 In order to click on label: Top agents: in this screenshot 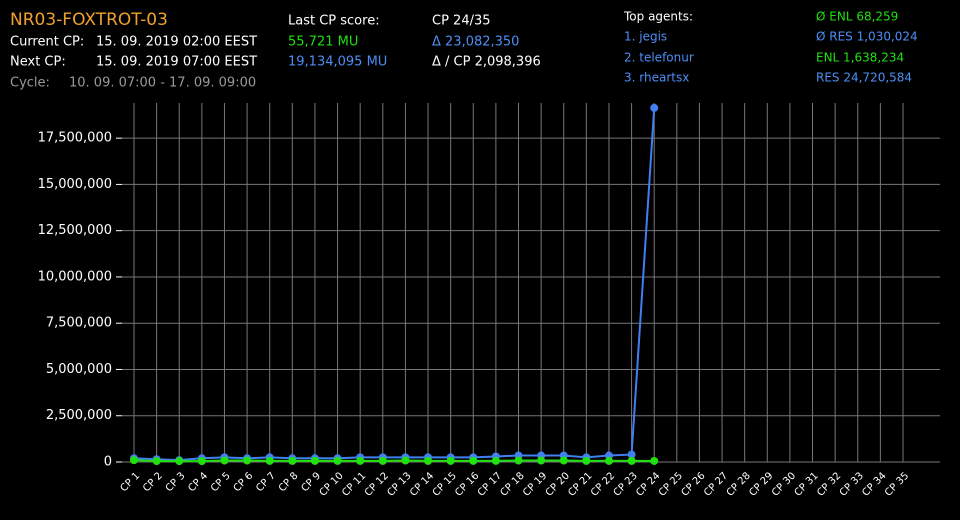, I will do `click(658, 17)`.